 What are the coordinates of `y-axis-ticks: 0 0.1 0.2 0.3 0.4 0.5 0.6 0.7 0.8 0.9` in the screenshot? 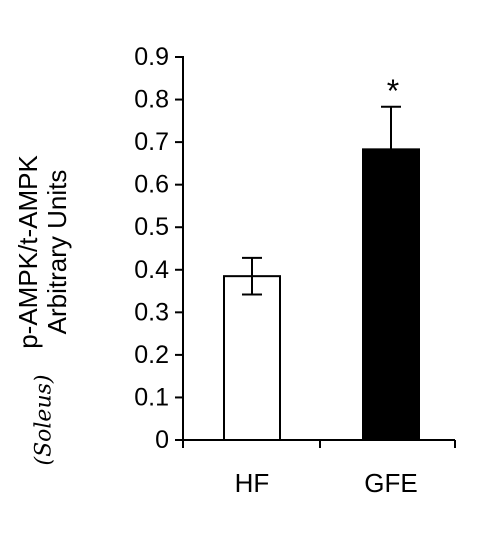 It's located at (158, 248).